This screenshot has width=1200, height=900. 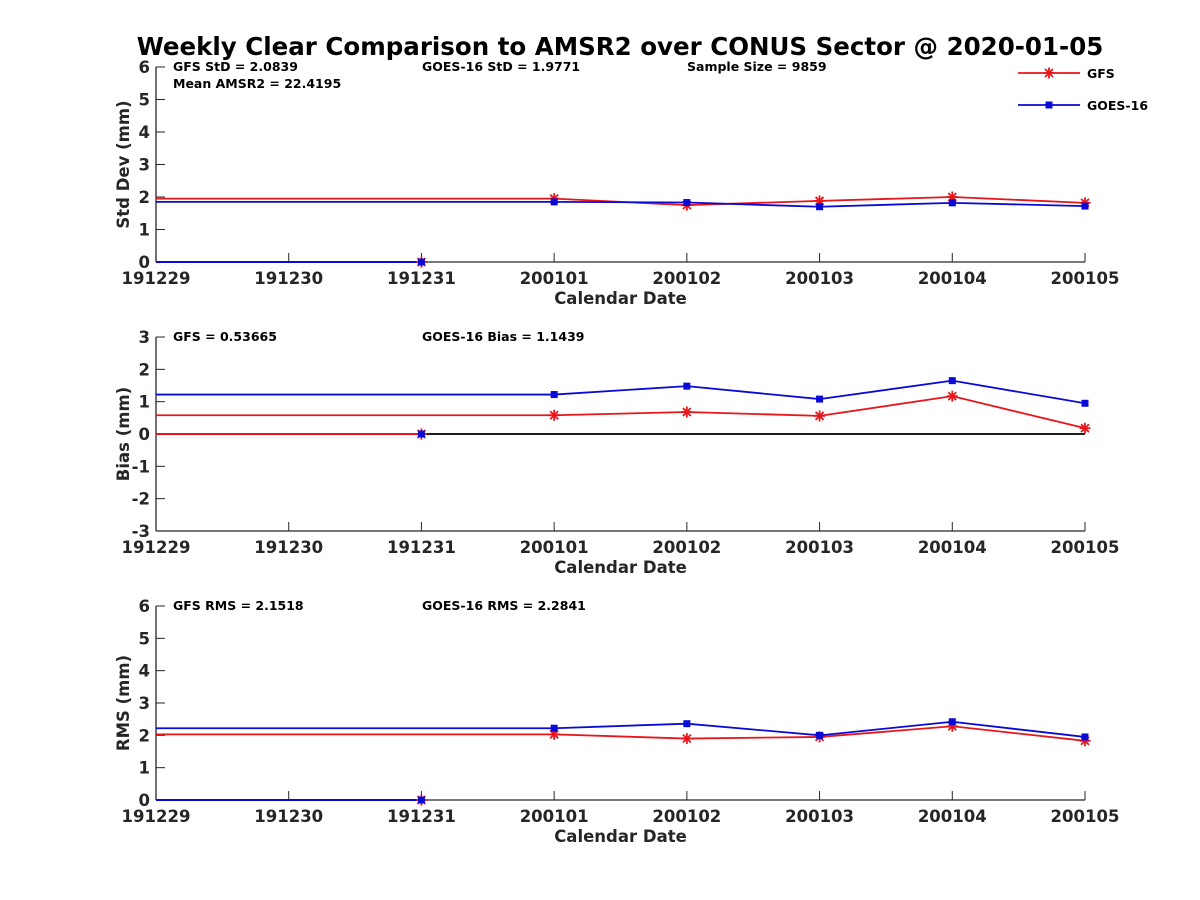 I want to click on stat-annotation: Mean AMSR2 = 22.4195, so click(x=257, y=83).